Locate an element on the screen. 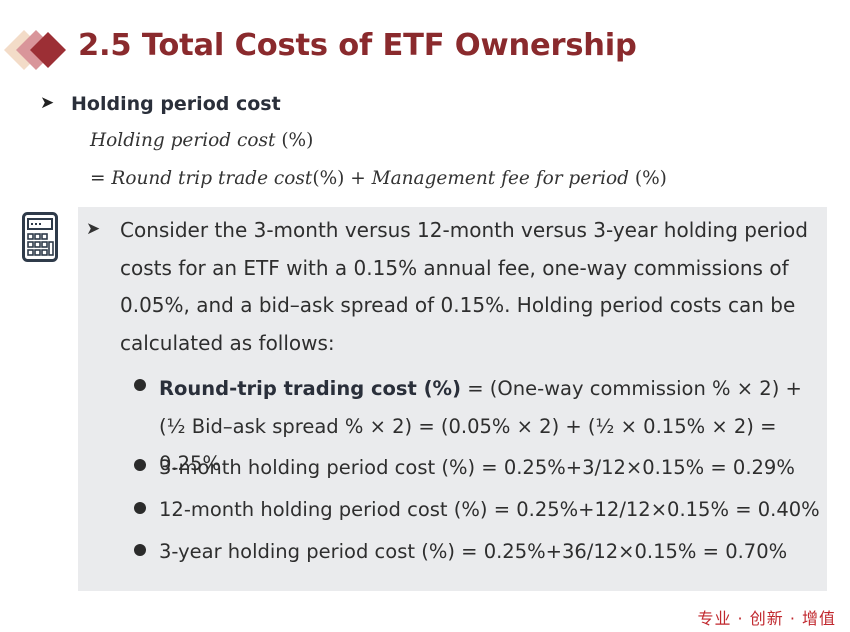 The image size is (850, 632). diamonds-logo-icon is located at coordinates (35, 50).